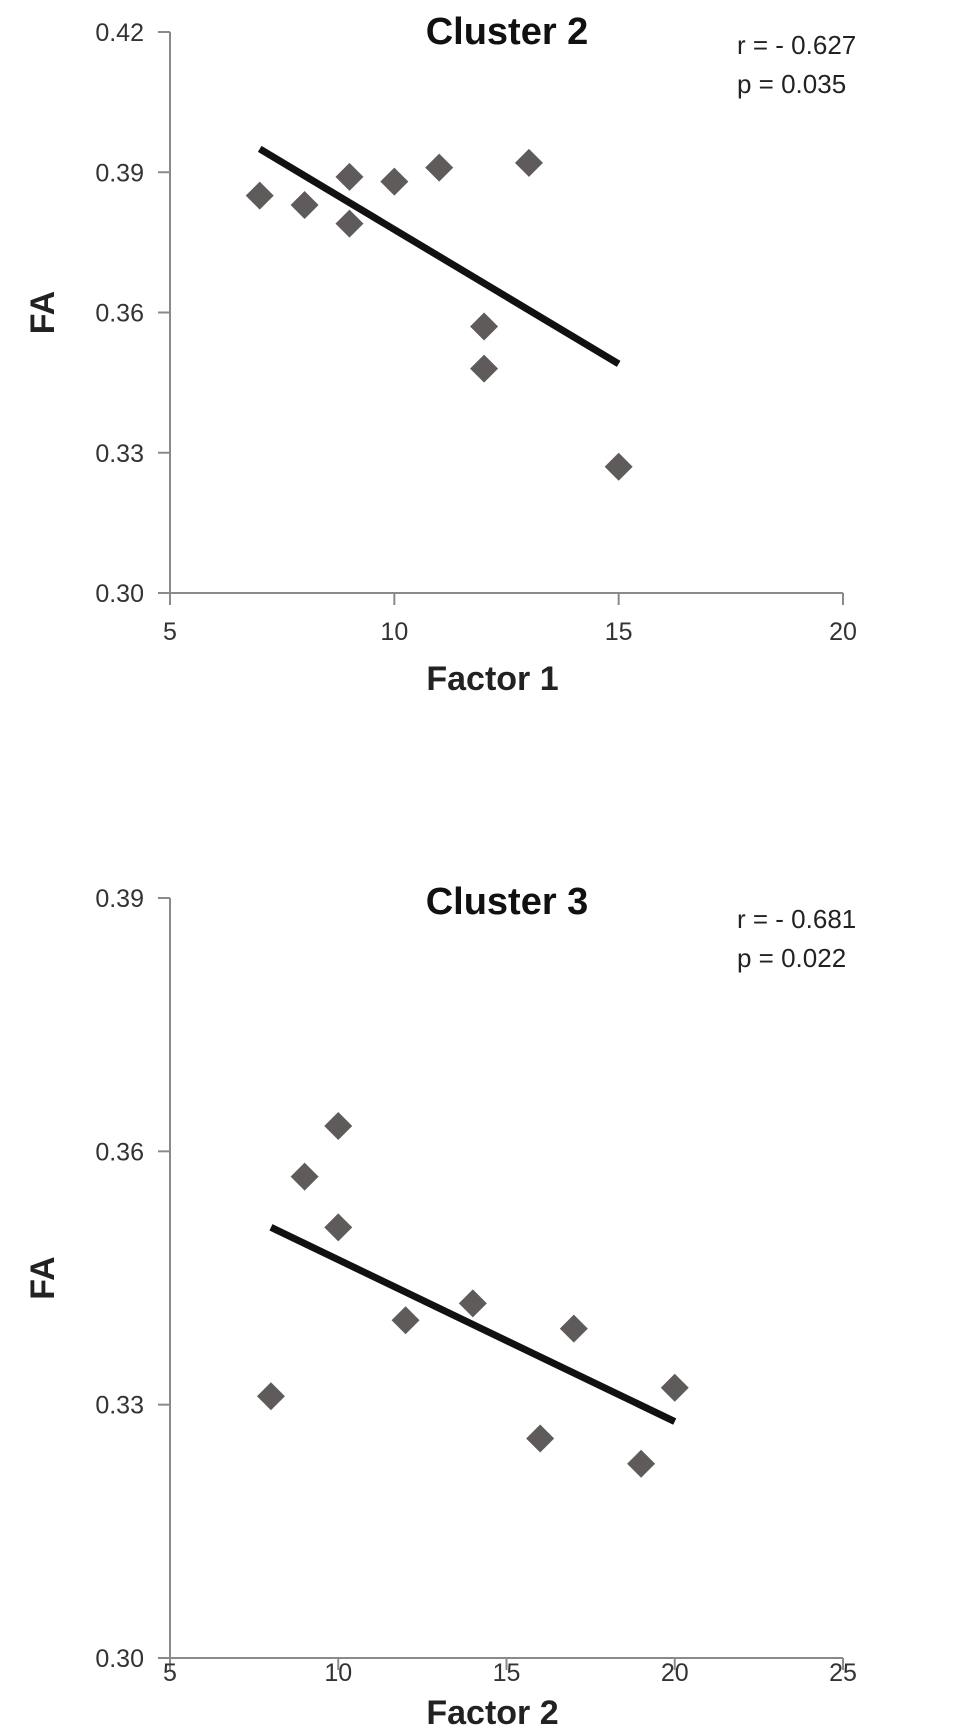 This screenshot has height=1732, width=971. Describe the element at coordinates (507, 902) in the screenshot. I see `chart-title: Cluster 3` at that location.